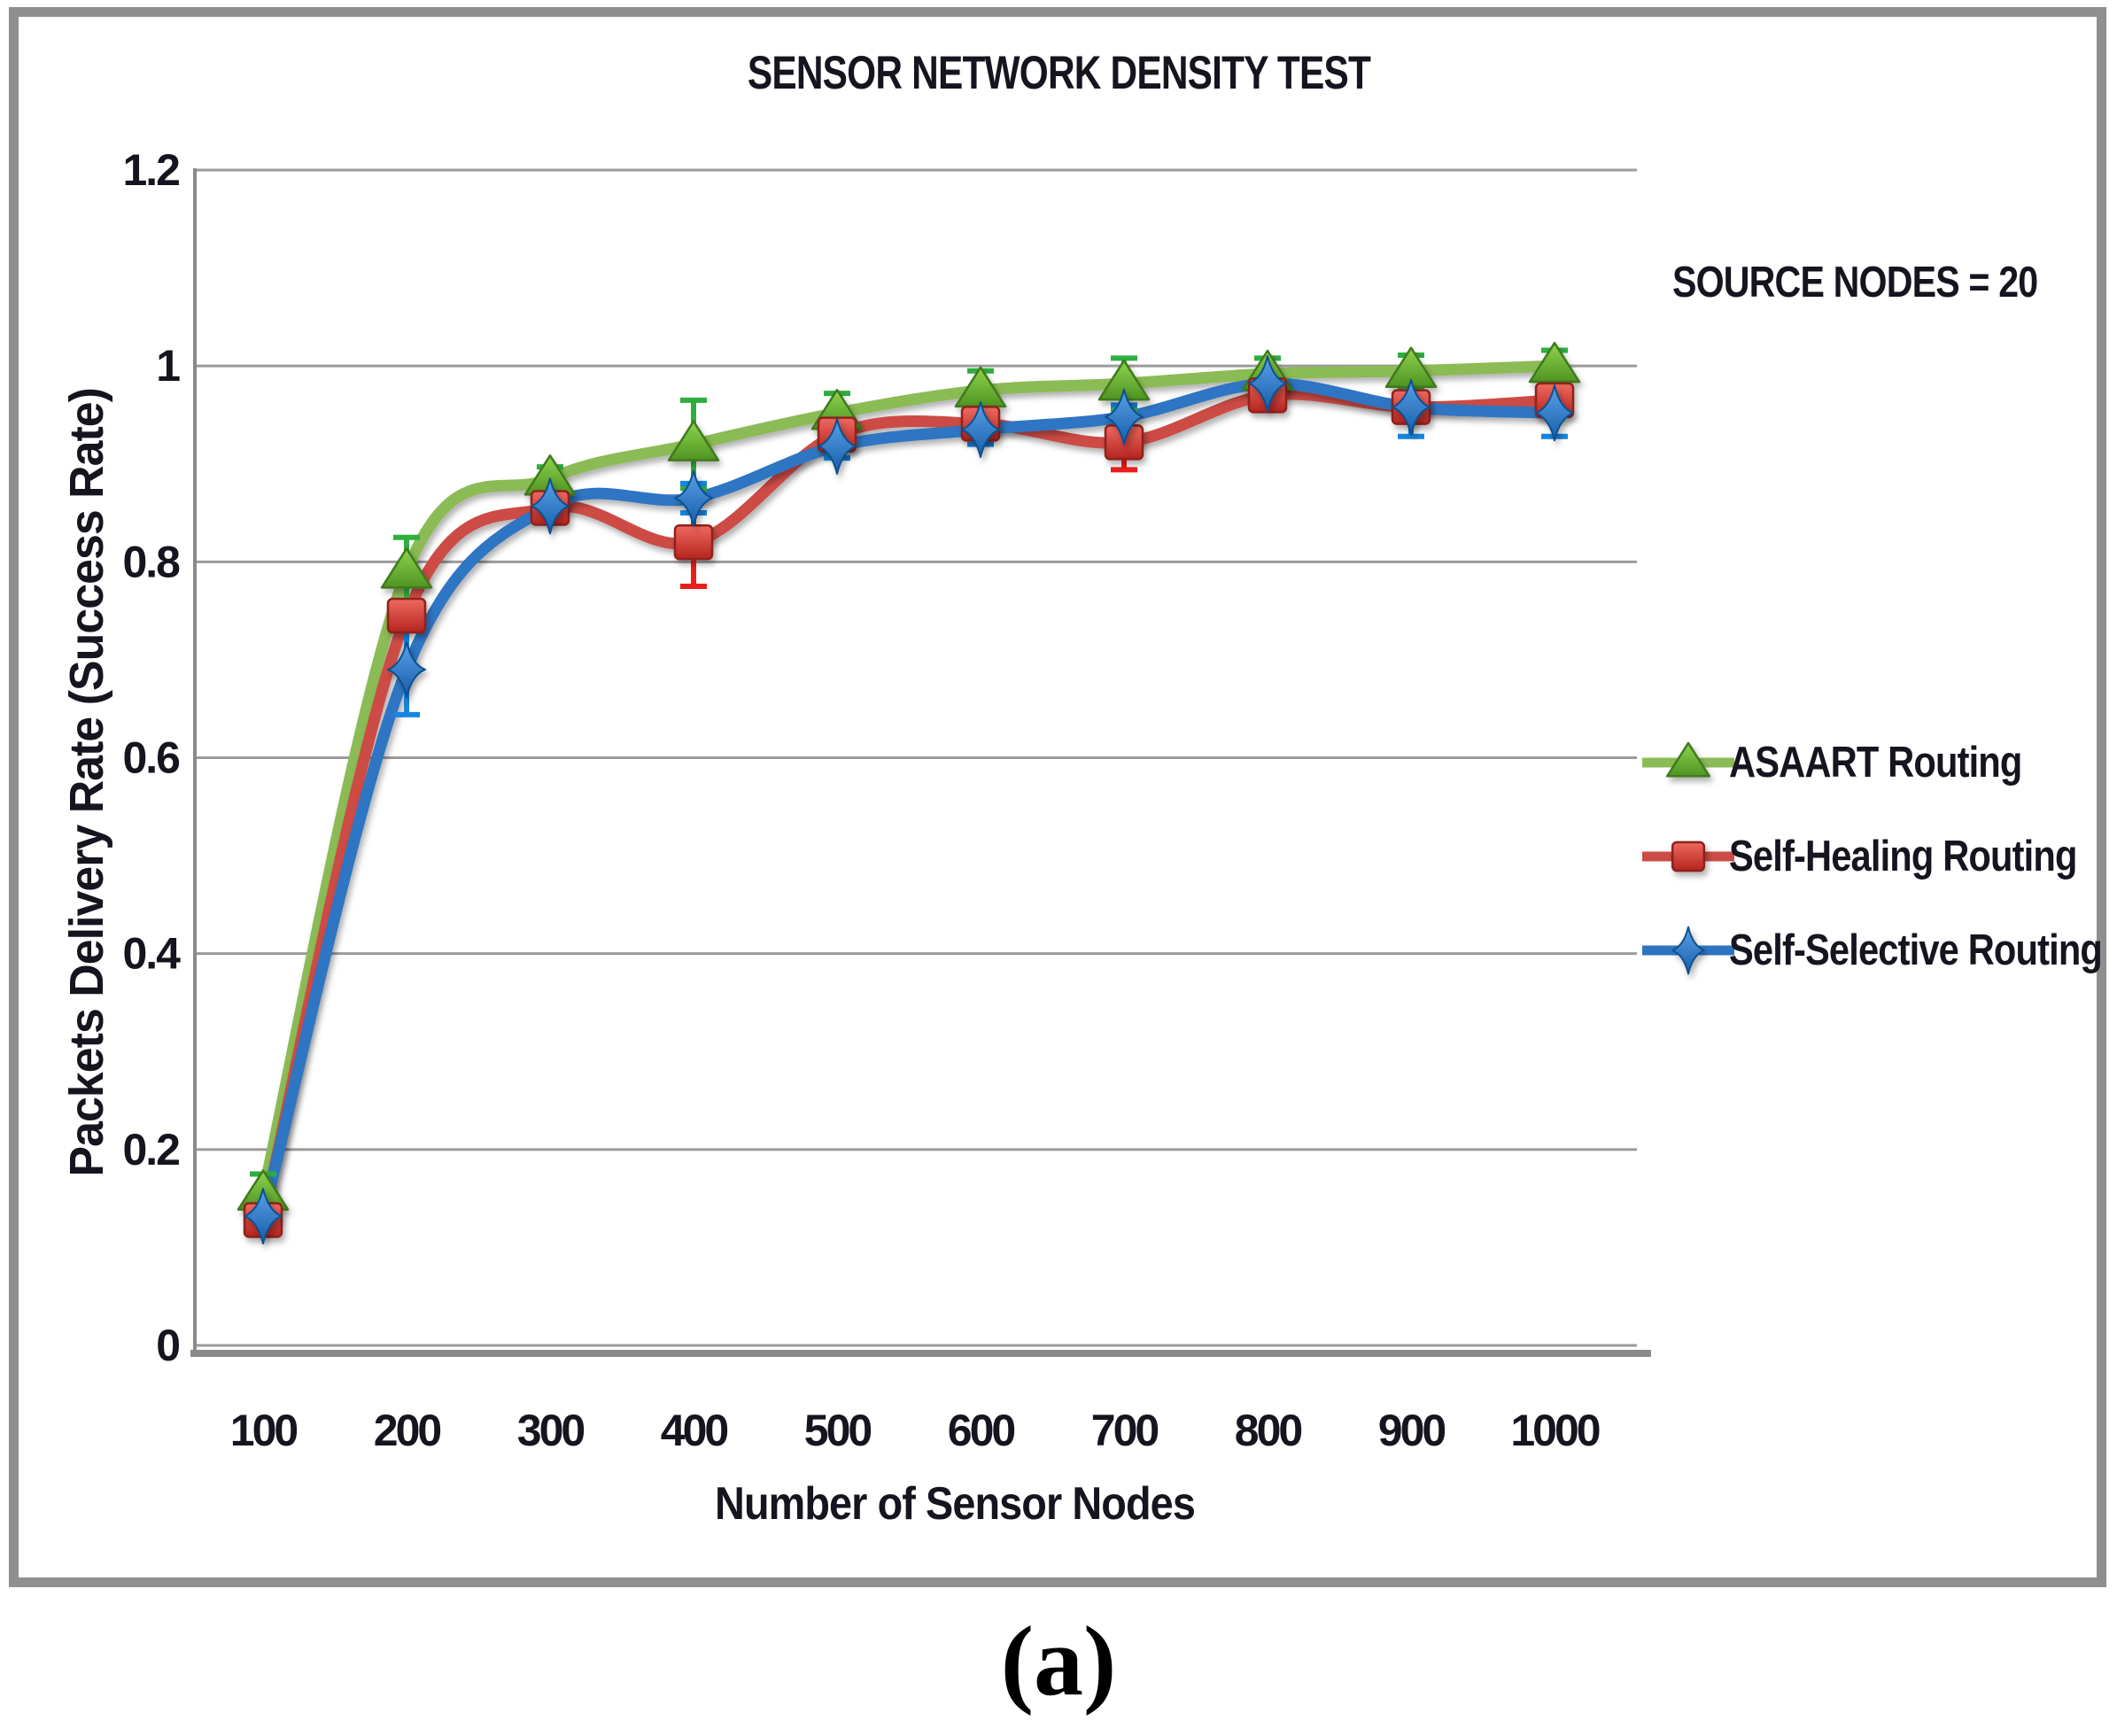  I want to click on figure-caption: (a), so click(1058, 1662).